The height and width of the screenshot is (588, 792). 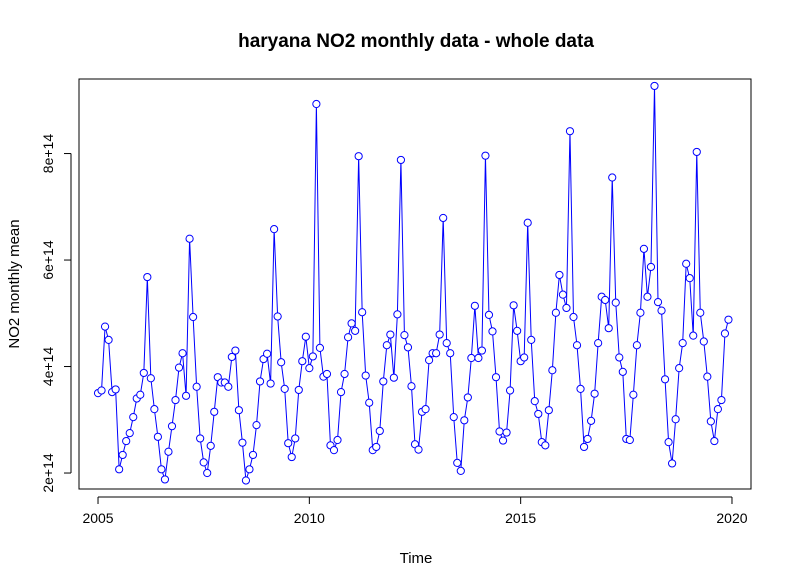 What do you see at coordinates (520, 518) in the screenshot?
I see `x-tick-label: 2015` at bounding box center [520, 518].